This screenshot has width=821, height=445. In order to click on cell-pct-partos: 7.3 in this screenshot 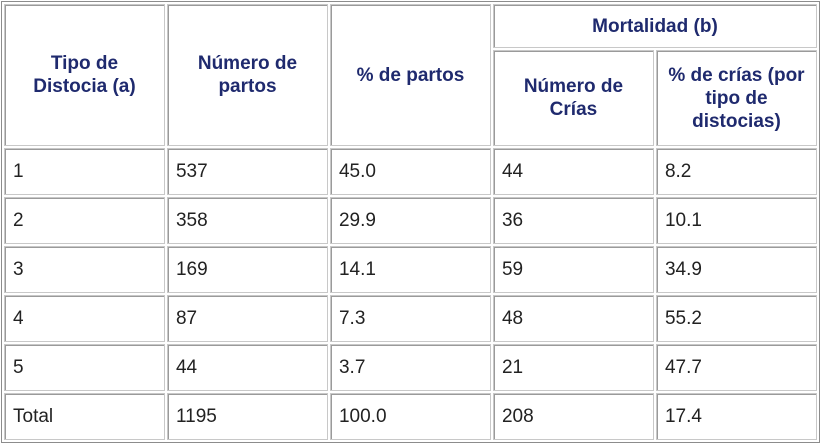, I will do `click(410, 318)`.